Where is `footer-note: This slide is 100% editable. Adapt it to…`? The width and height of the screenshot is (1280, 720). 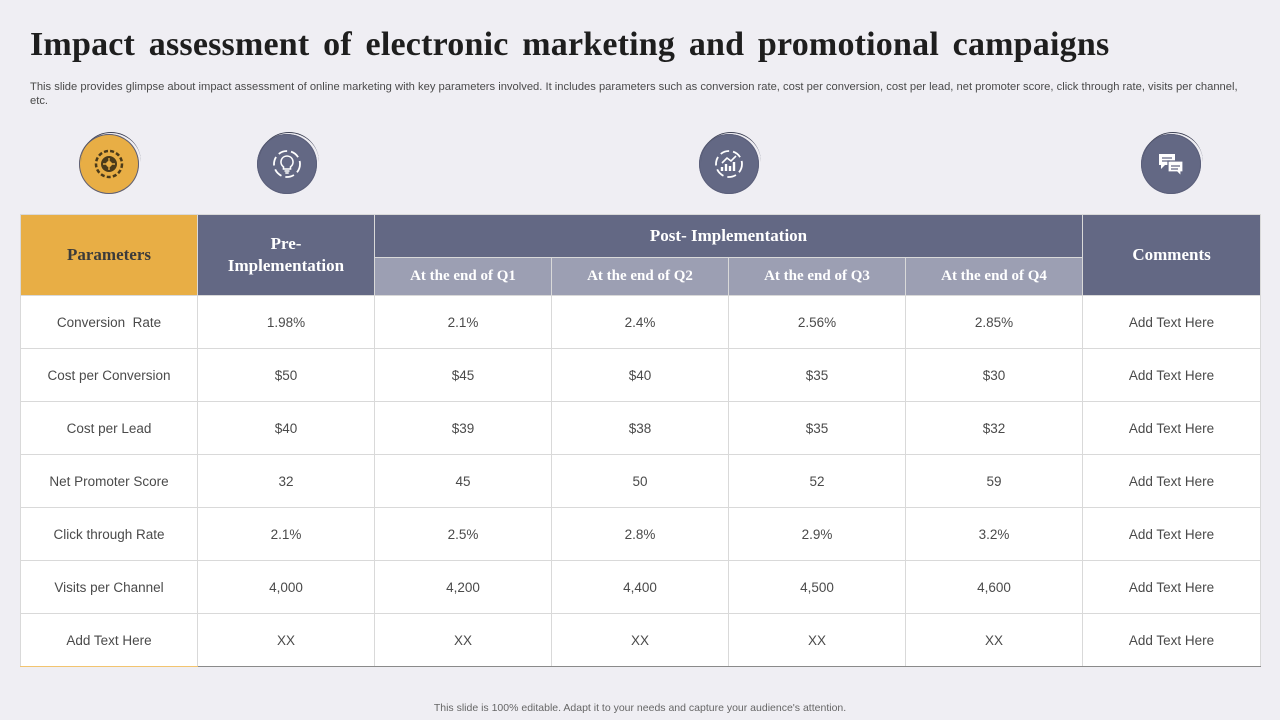
footer-note: This slide is 100% editable. Adapt it to… is located at coordinates (640, 708).